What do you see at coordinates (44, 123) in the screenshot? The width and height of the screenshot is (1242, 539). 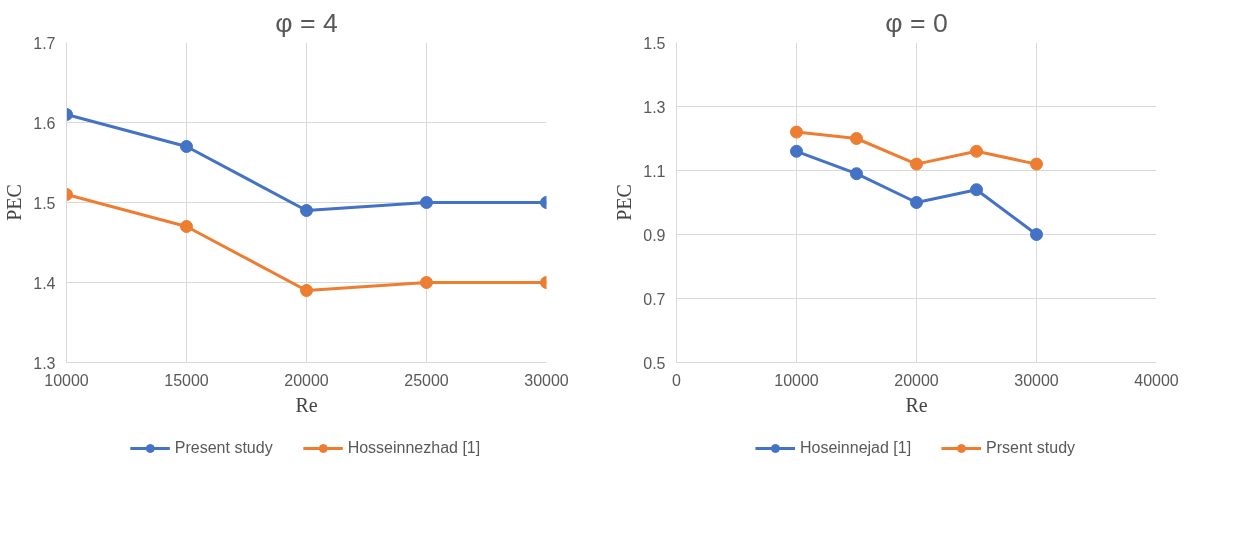 I see `y-tick-label: 1.6` at bounding box center [44, 123].